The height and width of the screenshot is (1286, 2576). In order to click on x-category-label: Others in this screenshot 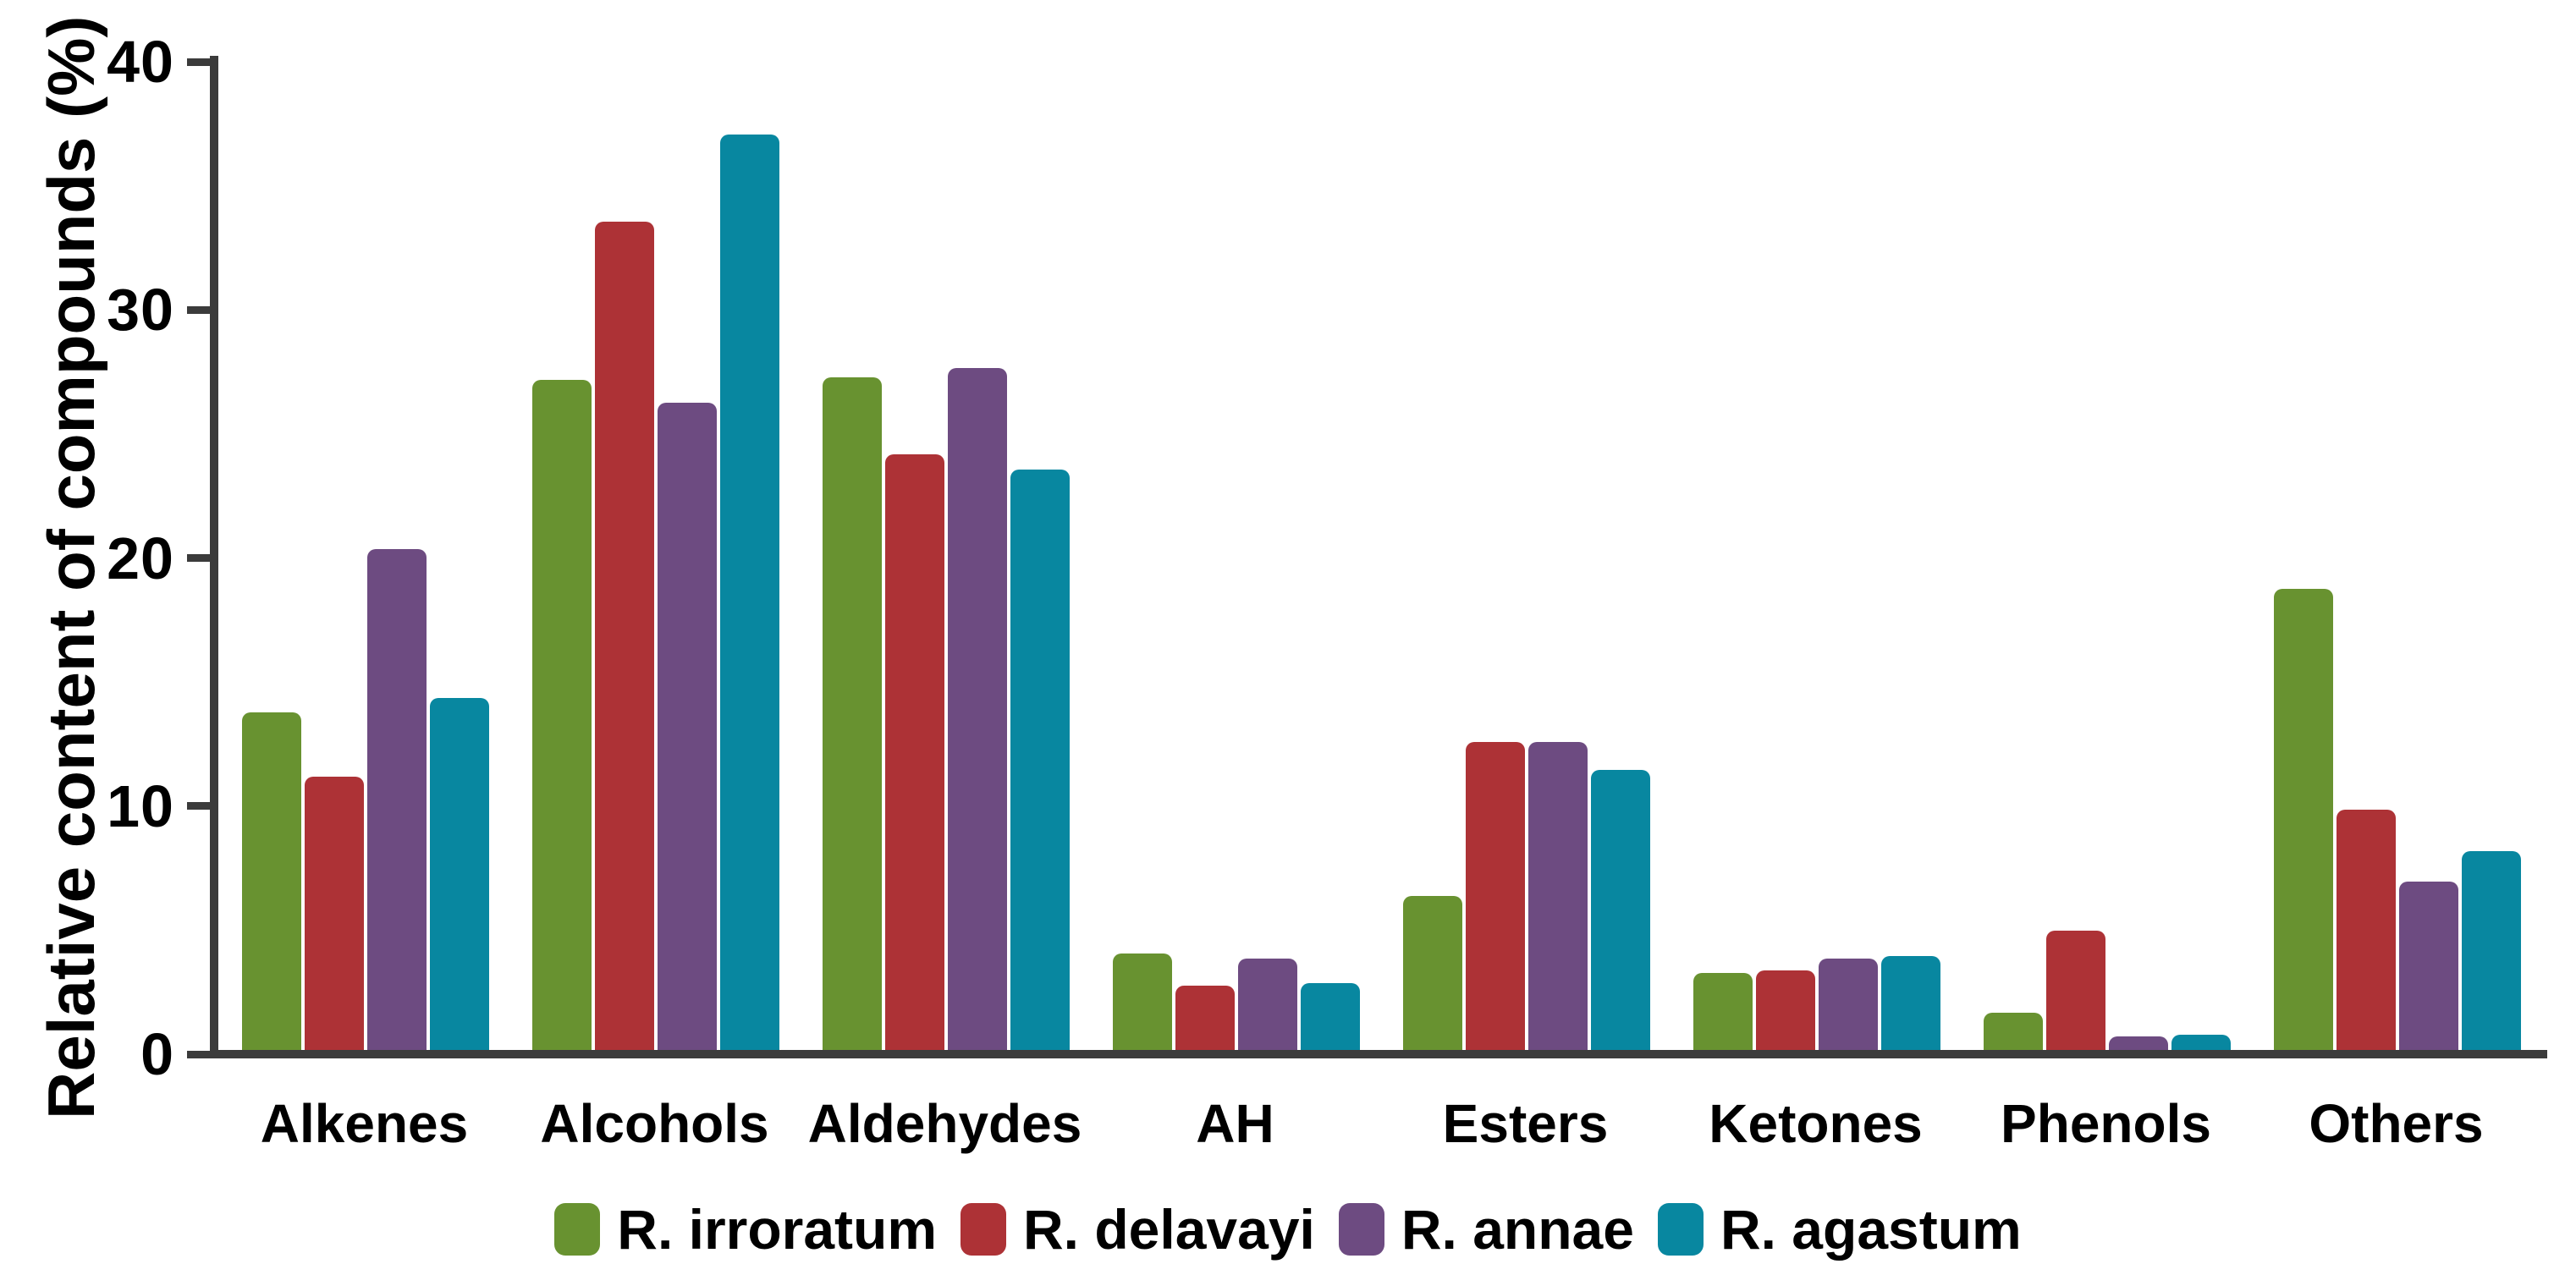, I will do `click(2396, 1123)`.